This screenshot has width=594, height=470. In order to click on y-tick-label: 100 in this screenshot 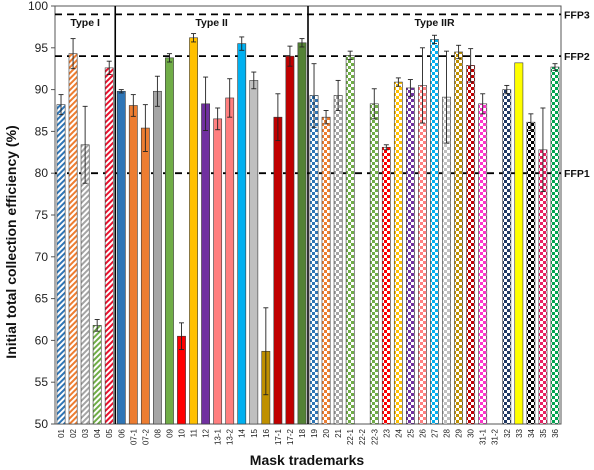, I will do `click(38, 6)`.